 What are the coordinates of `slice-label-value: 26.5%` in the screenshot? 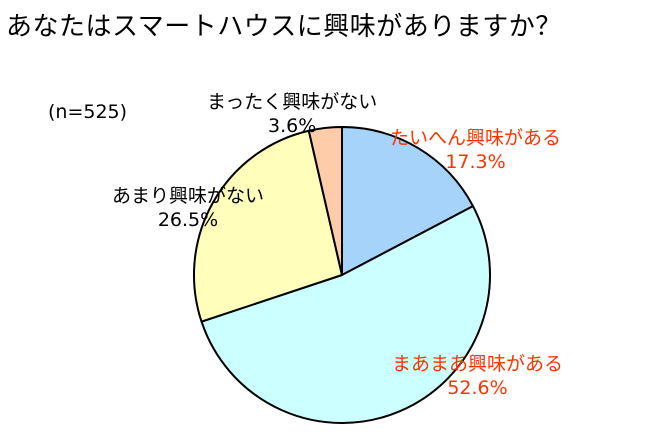 It's located at (188, 220).